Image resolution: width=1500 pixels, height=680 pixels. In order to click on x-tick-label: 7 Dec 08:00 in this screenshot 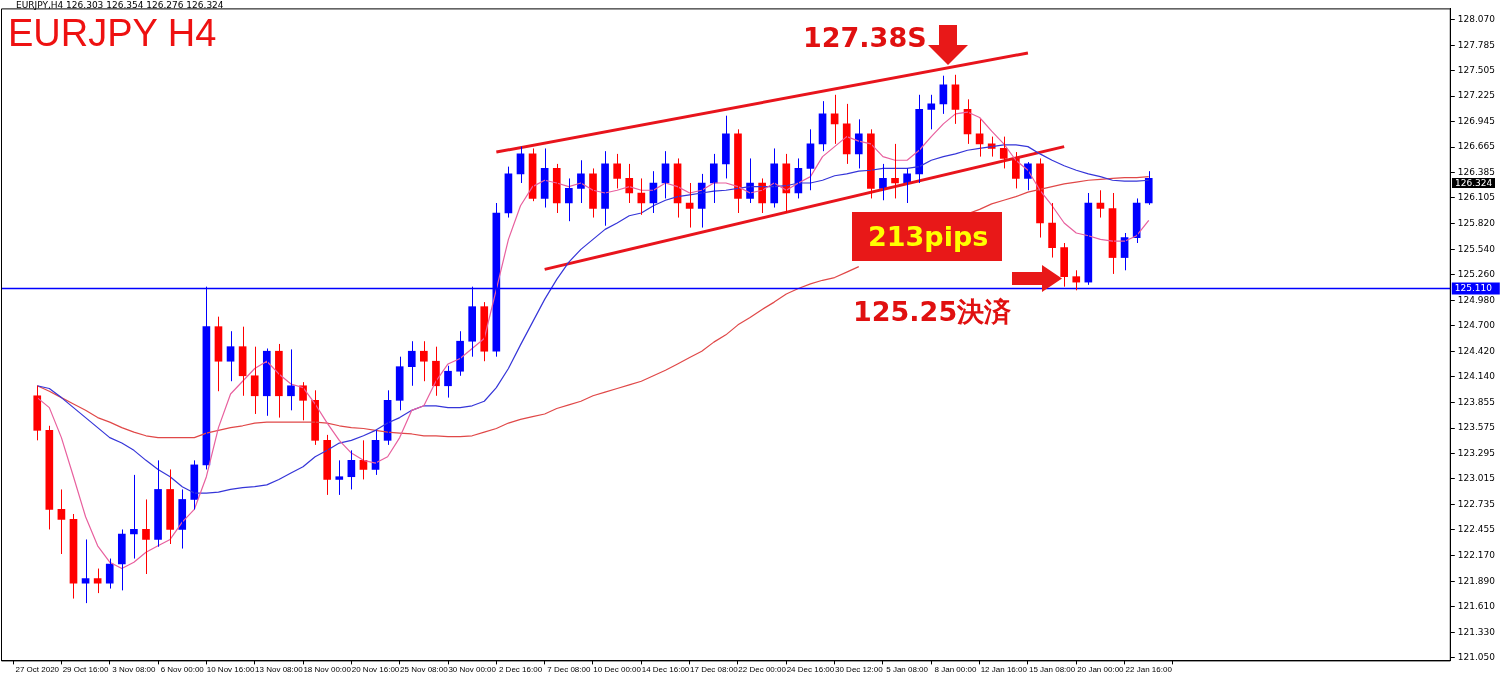, I will do `click(569, 670)`.